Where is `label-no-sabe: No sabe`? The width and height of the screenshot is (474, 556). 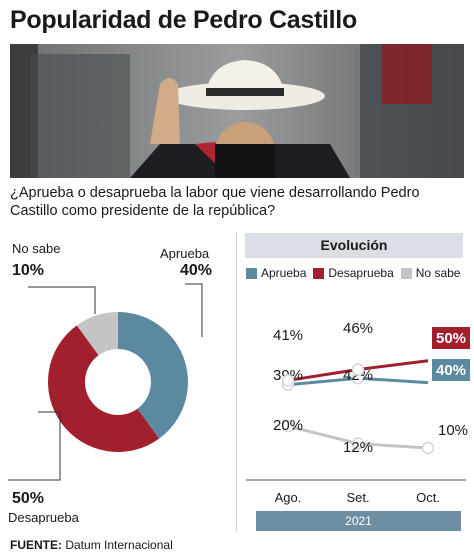 label-no-sabe: No sabe is located at coordinates (36, 248).